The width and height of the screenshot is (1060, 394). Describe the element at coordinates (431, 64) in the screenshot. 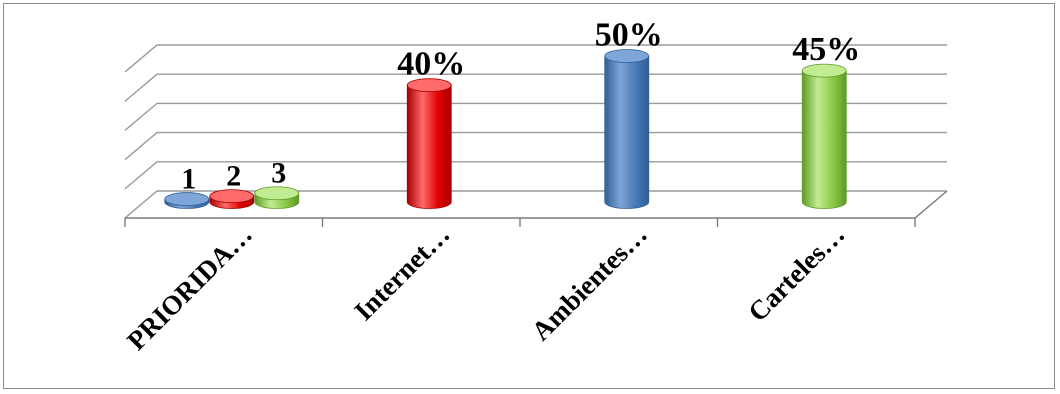

I see `data-label: 40%` at that location.